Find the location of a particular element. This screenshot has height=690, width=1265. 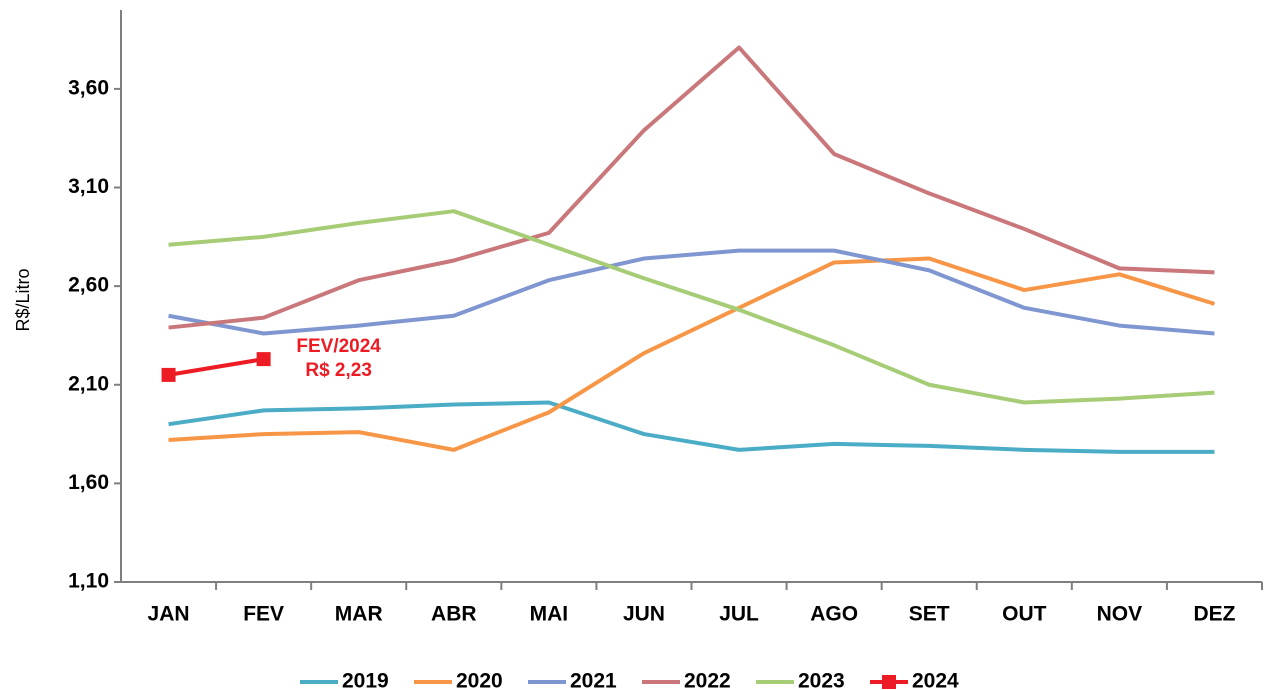

y-tick-label: 3,10 is located at coordinates (88, 186).